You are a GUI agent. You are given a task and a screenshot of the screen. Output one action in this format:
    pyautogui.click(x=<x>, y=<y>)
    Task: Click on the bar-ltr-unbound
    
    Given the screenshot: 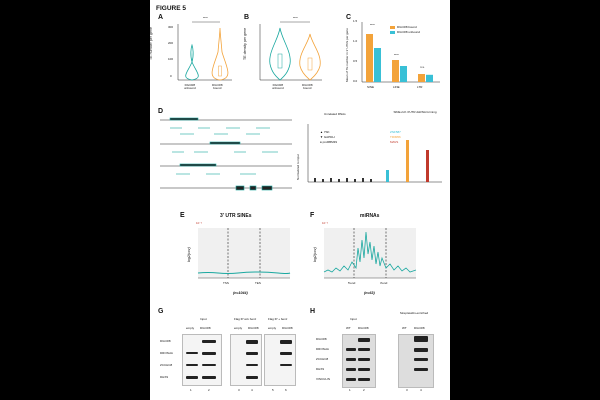 What is the action you would take?
    pyautogui.click(x=429, y=78)
    